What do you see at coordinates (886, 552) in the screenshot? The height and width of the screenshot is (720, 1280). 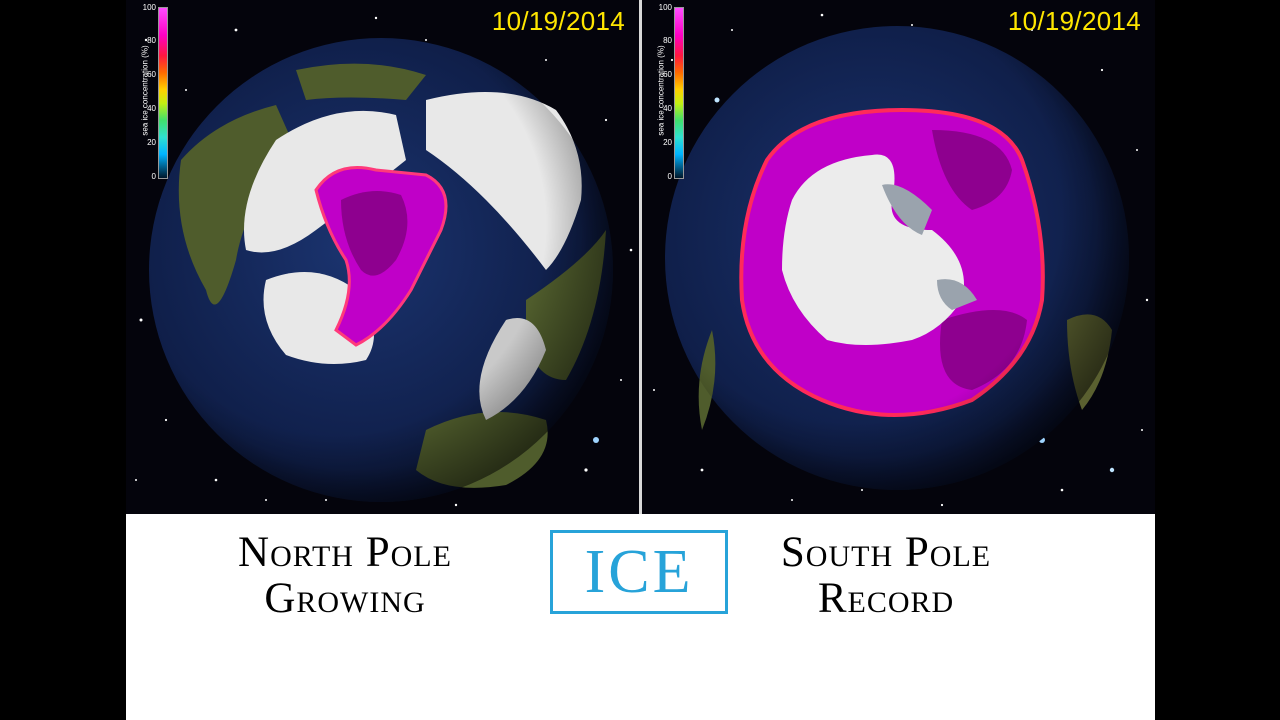 I see `caption-line: South Pole` at bounding box center [886, 552].